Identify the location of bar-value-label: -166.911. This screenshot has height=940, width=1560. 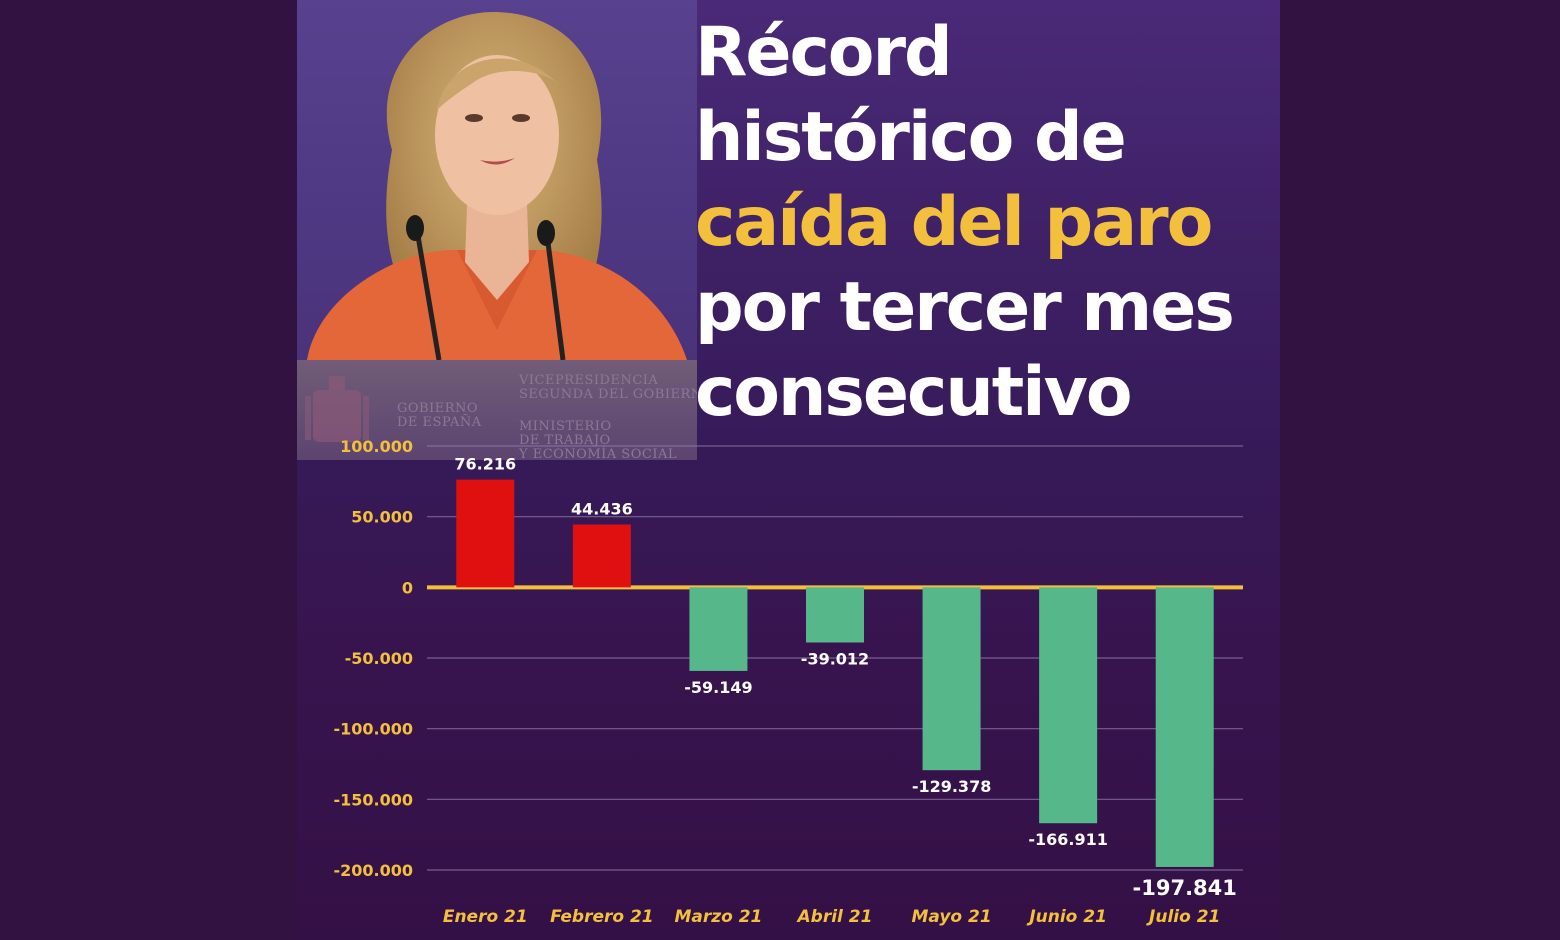
(1068, 839).